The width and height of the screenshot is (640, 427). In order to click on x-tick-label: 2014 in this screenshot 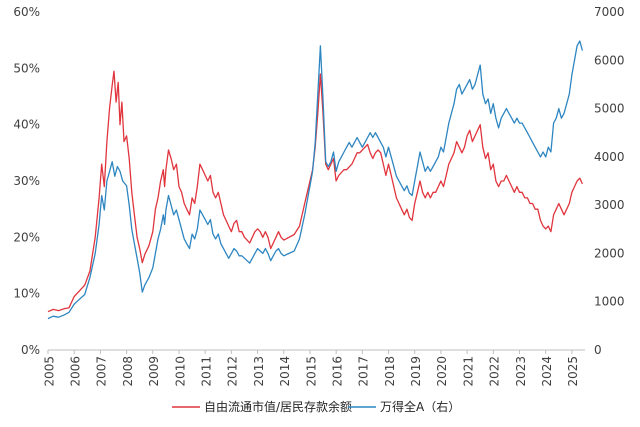, I will do `click(285, 371)`.